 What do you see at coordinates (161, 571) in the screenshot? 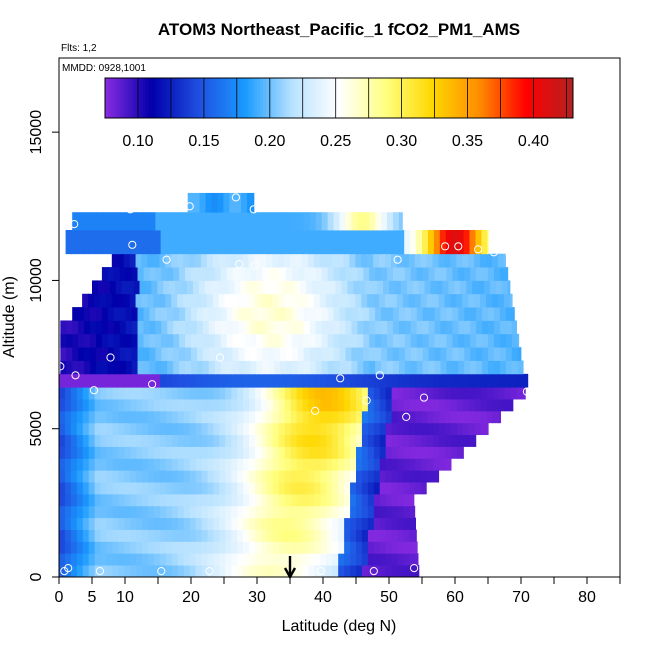
I see `sample-point` at bounding box center [161, 571].